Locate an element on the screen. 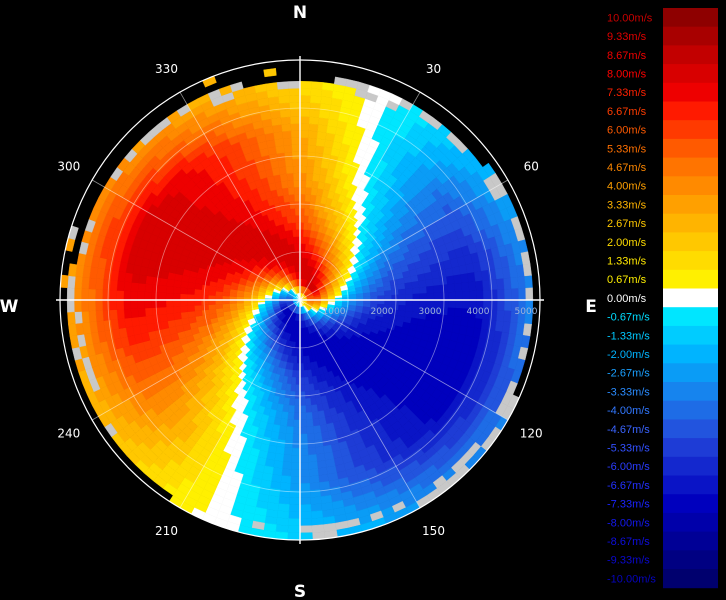 This screenshot has height=600, width=726. colorbar-label: 4.67m/s is located at coordinates (627, 168).